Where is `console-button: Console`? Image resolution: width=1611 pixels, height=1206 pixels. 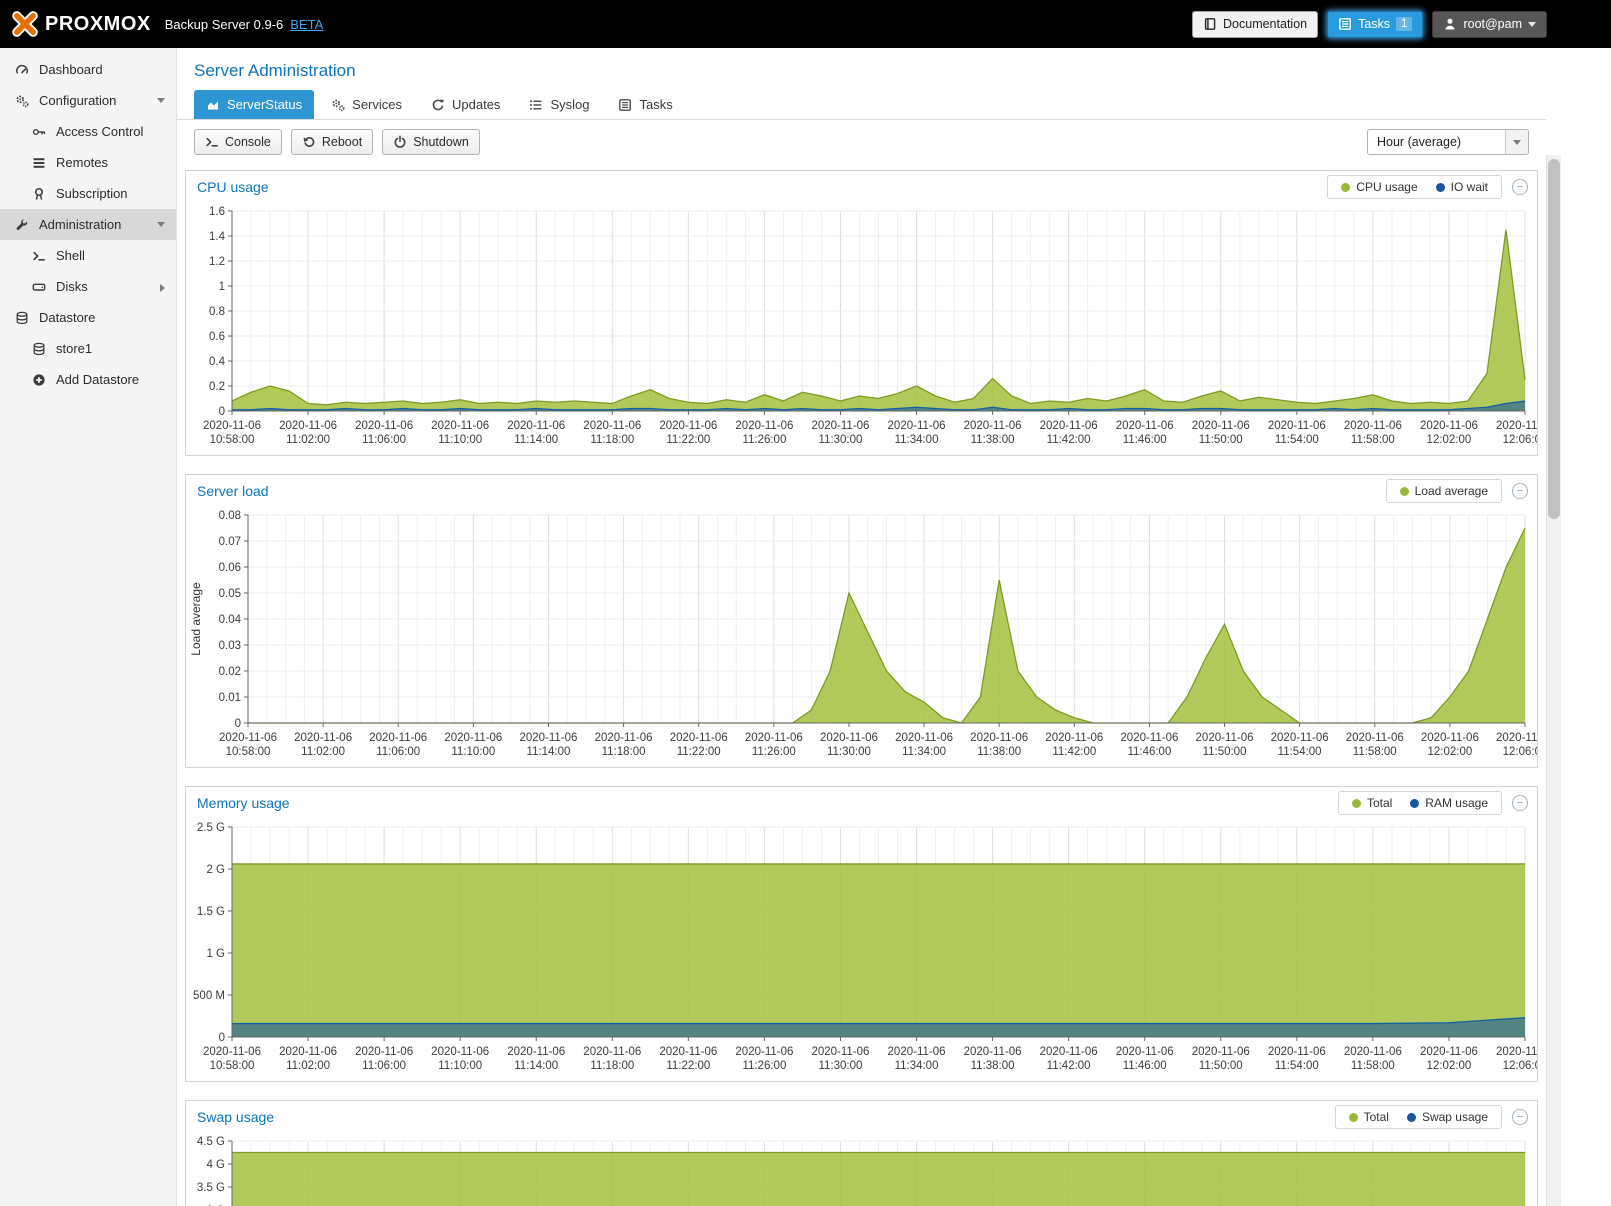 console-button: Console is located at coordinates (238, 142).